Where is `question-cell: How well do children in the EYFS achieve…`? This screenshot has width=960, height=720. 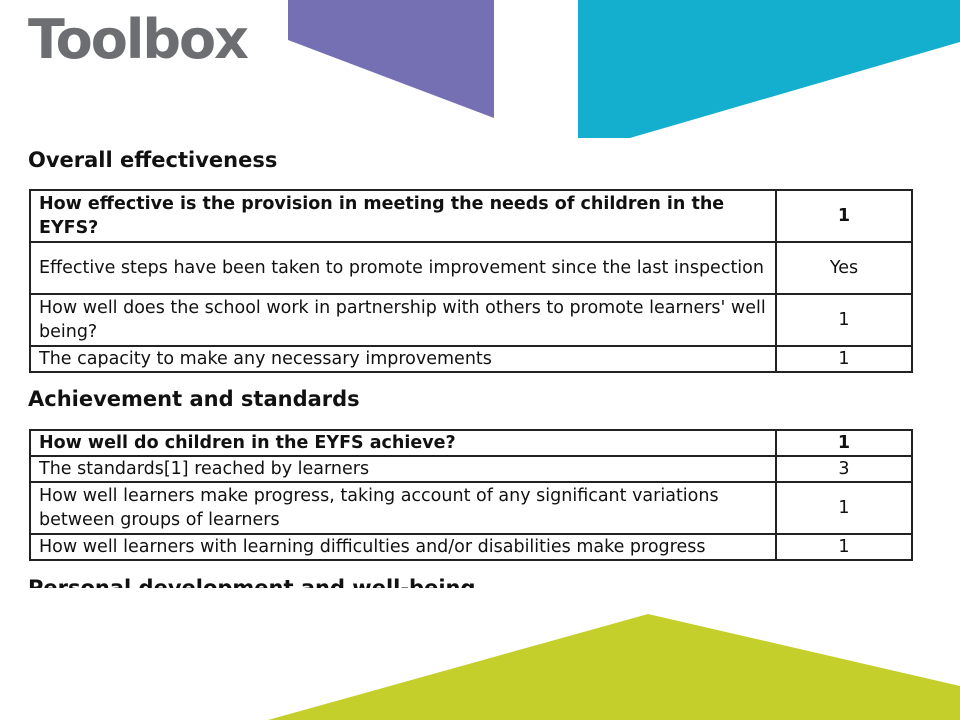 question-cell: How well do children in the EYFS achieve… is located at coordinates (403, 443).